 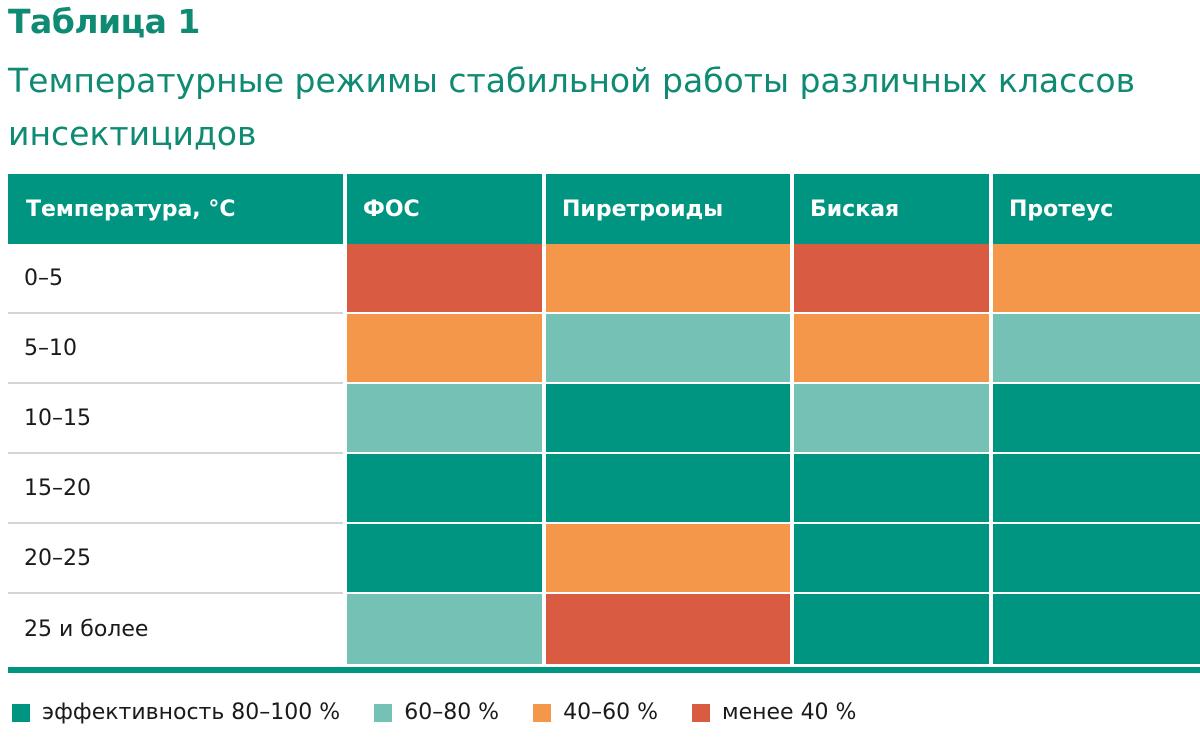 I want to click on row-label: 0–5, so click(x=175, y=279).